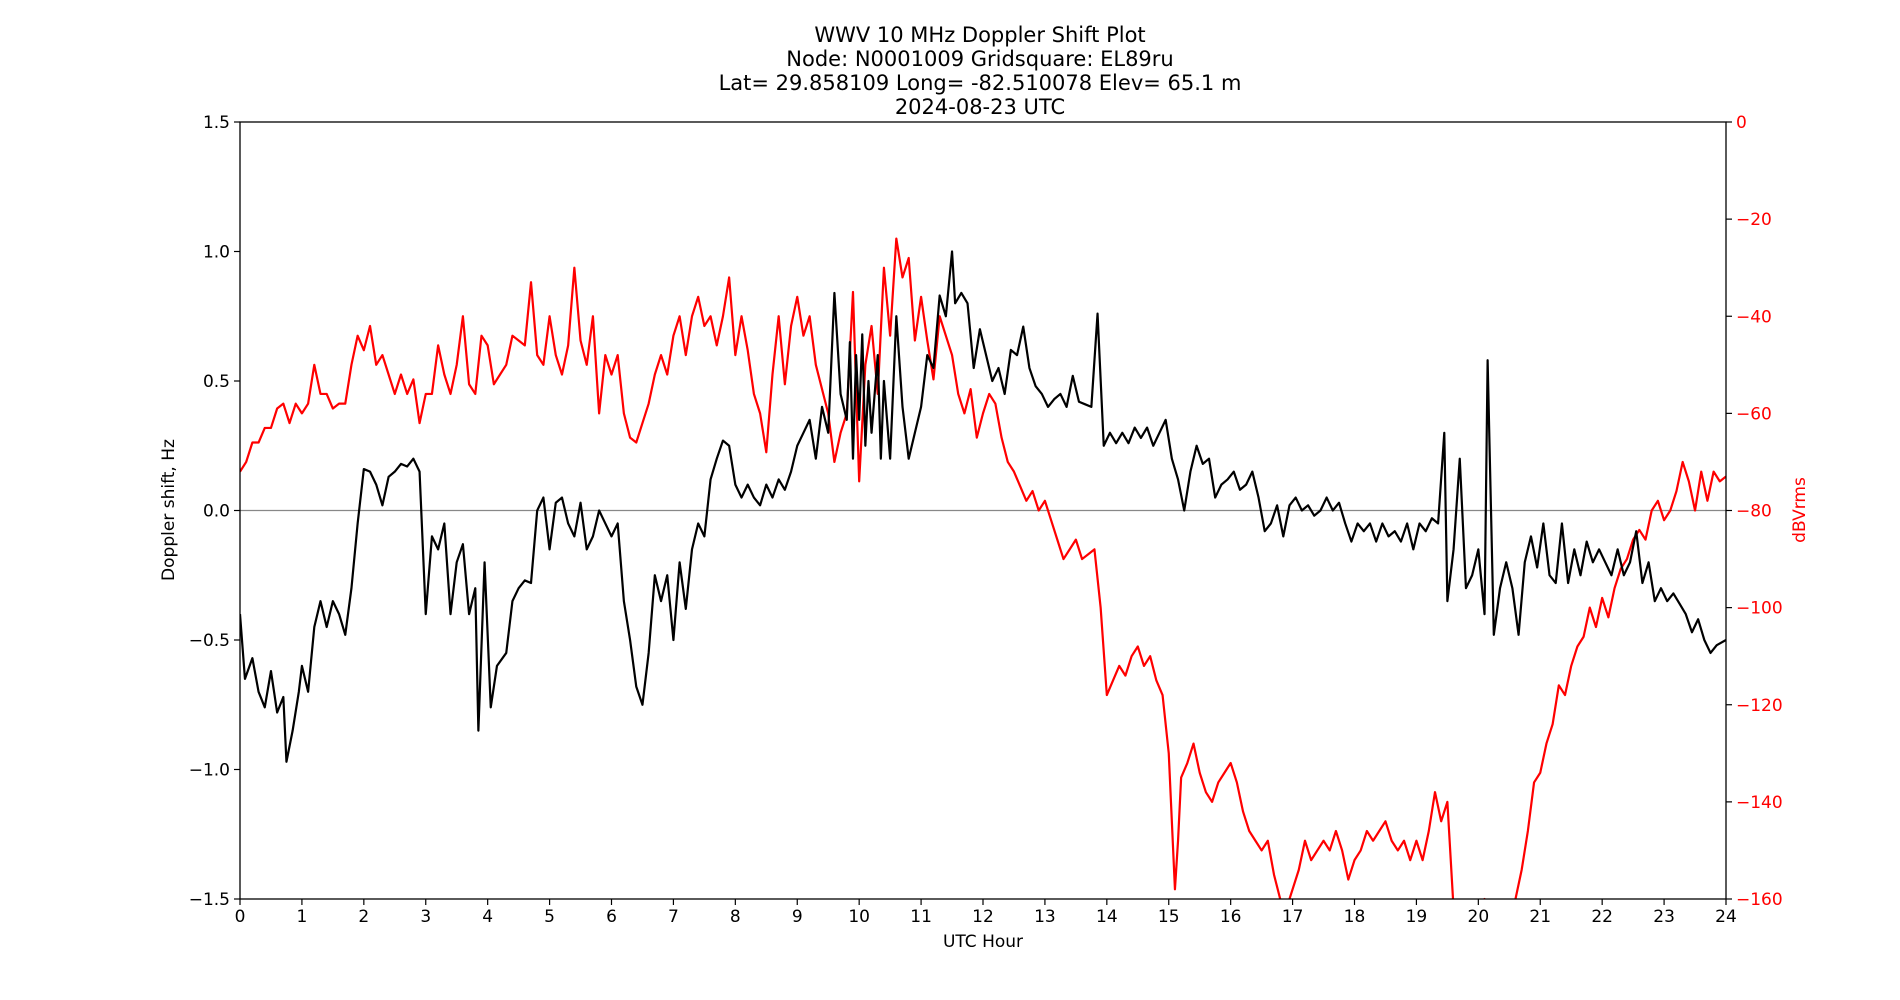 The height and width of the screenshot is (1000, 1900). I want to click on x-tick-label: 9, so click(797, 917).